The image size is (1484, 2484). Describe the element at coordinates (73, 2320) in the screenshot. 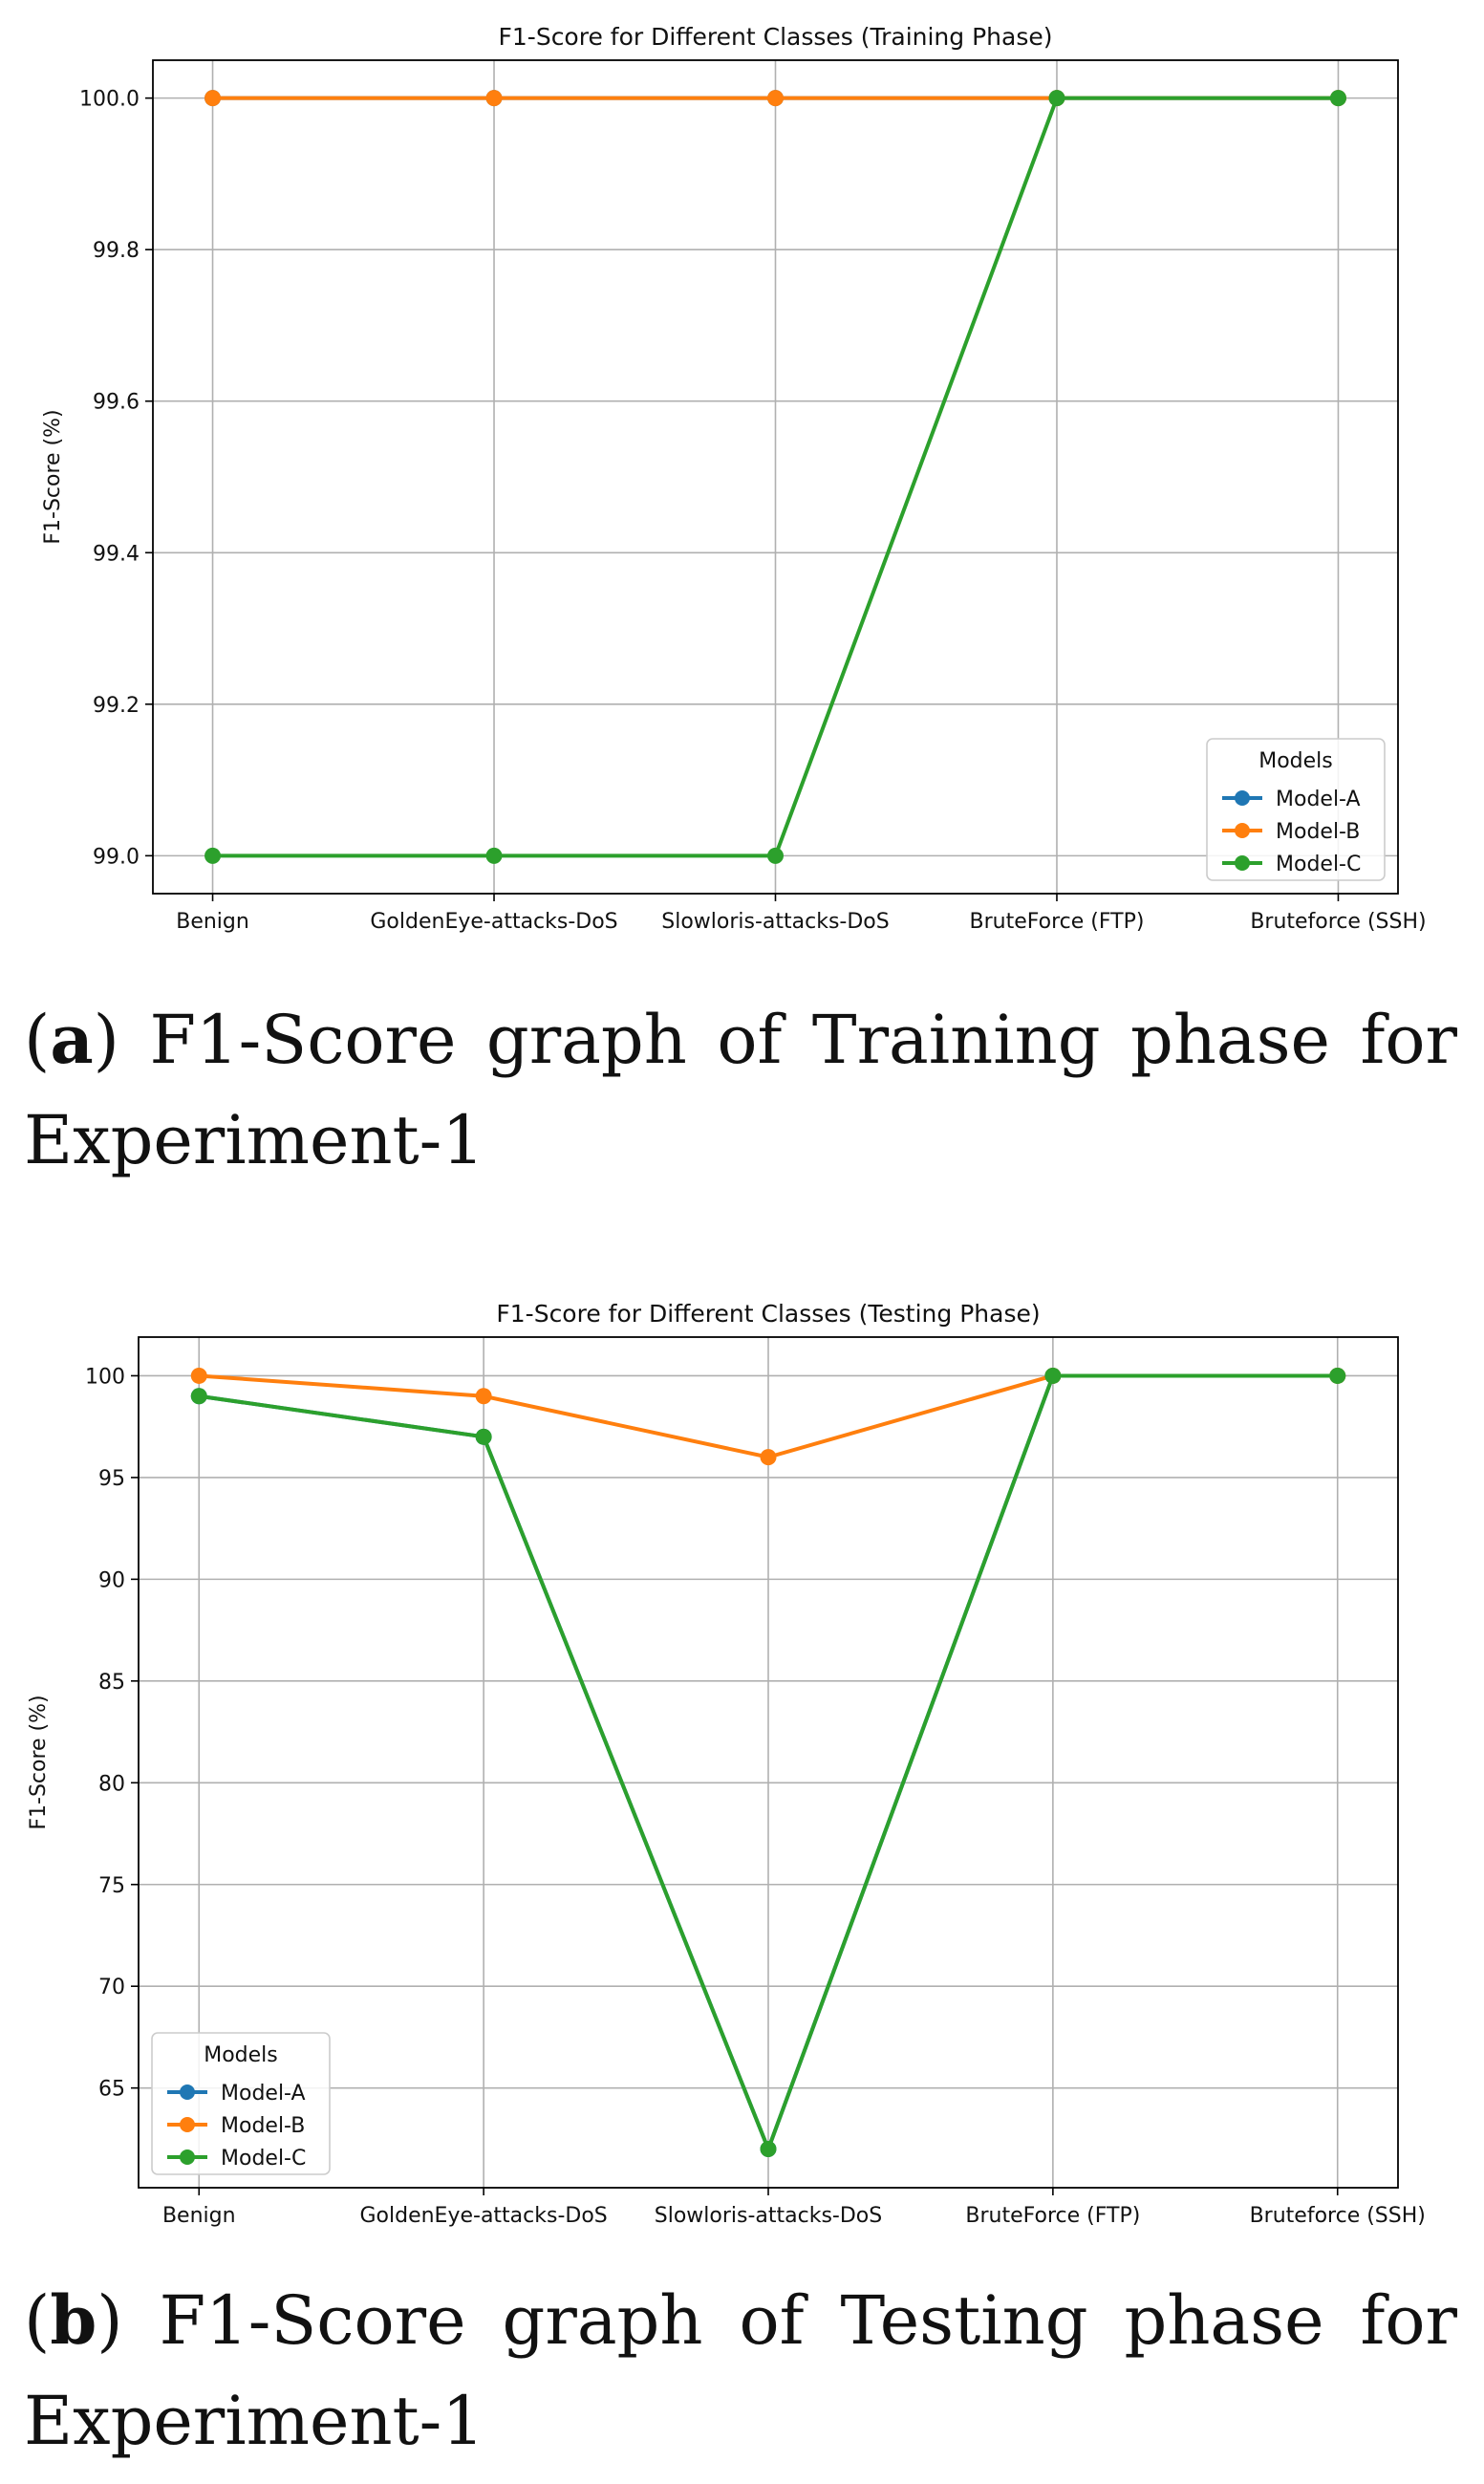

I see `caption-letter: b` at that location.